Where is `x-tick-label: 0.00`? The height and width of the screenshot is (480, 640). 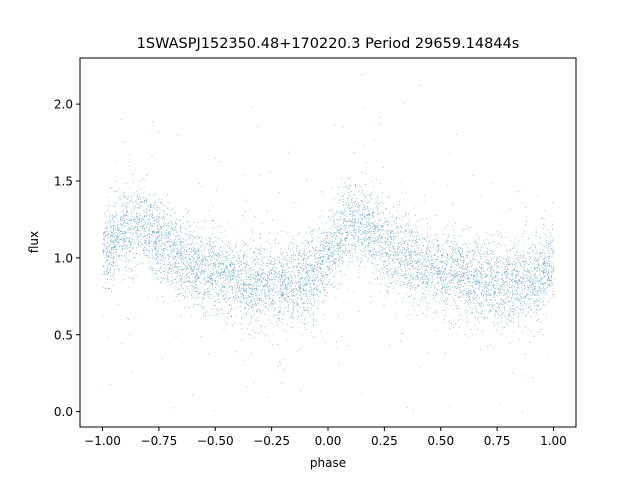
x-tick-label: 0.00 is located at coordinates (328, 441).